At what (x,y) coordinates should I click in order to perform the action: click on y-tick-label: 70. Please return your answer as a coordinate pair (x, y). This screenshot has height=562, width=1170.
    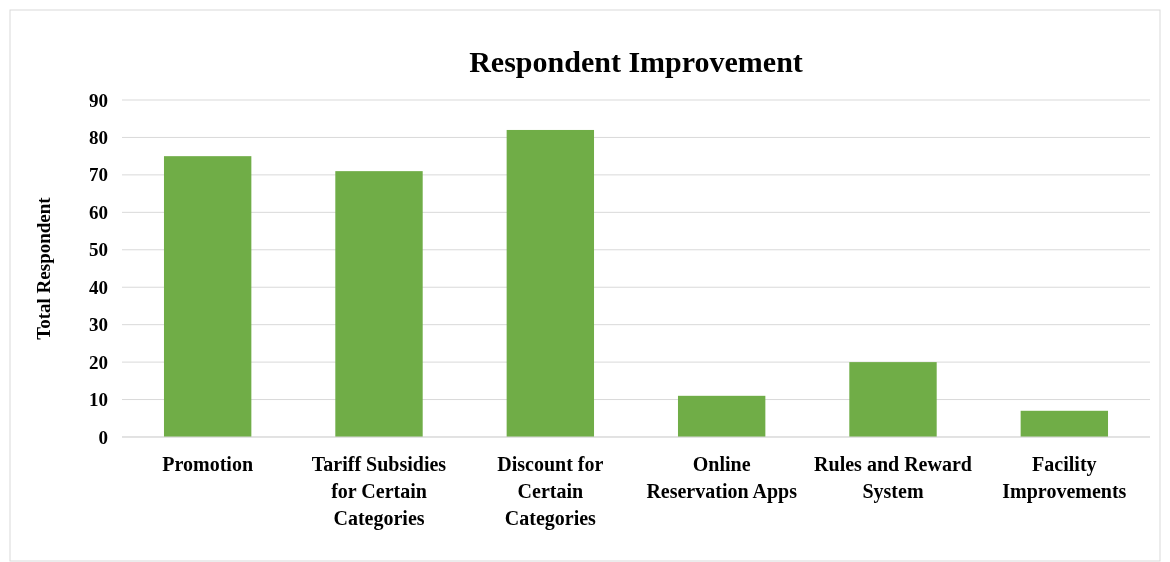
    Looking at the image, I should click on (98, 175).